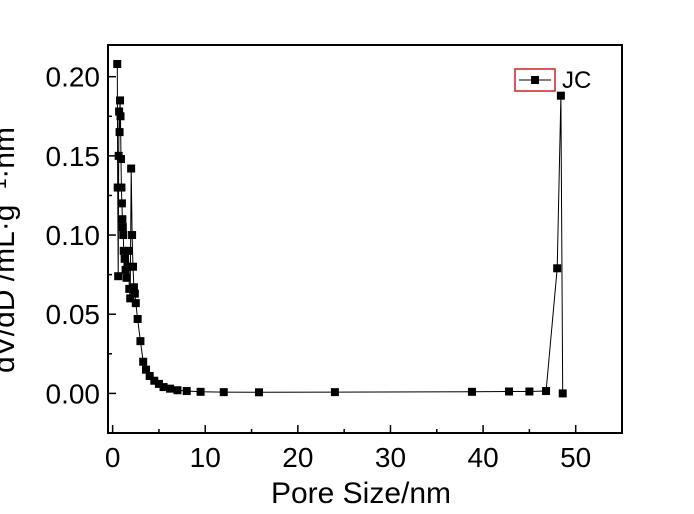  I want to click on y-tick-label: 0.10, so click(73, 235).